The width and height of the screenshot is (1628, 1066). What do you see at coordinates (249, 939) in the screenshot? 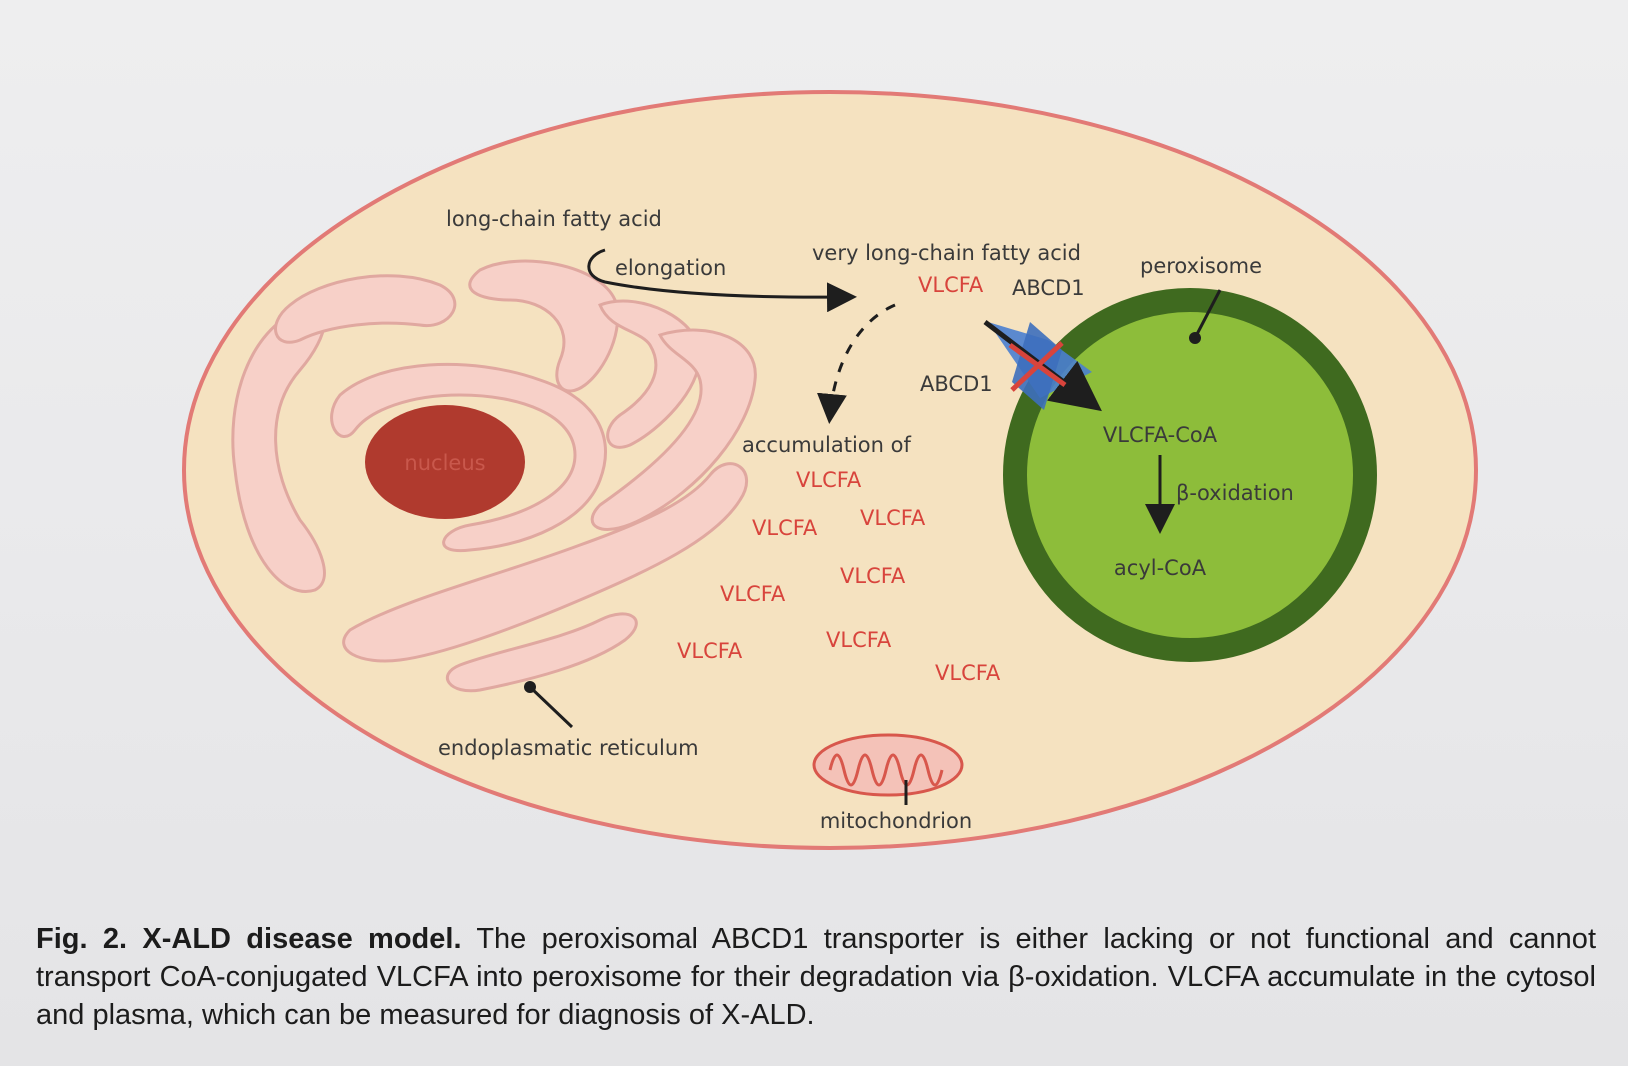
I see `caption-title: Fig. 2. X-ALD disease model.` at bounding box center [249, 939].